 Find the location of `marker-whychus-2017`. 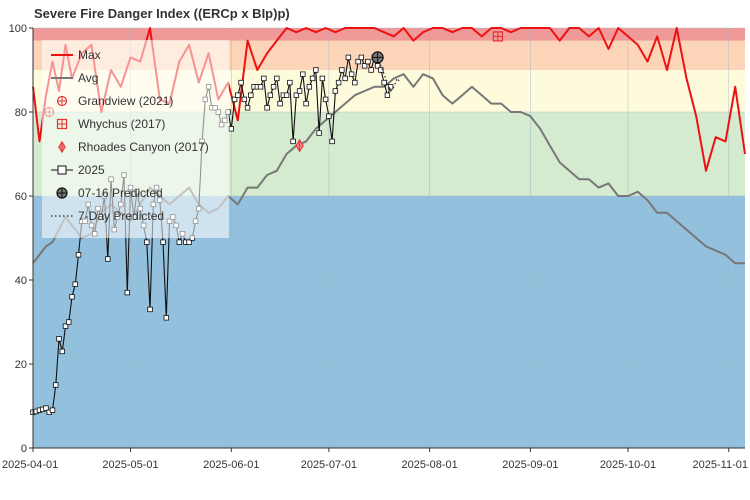

marker-whychus-2017 is located at coordinates (498, 36).